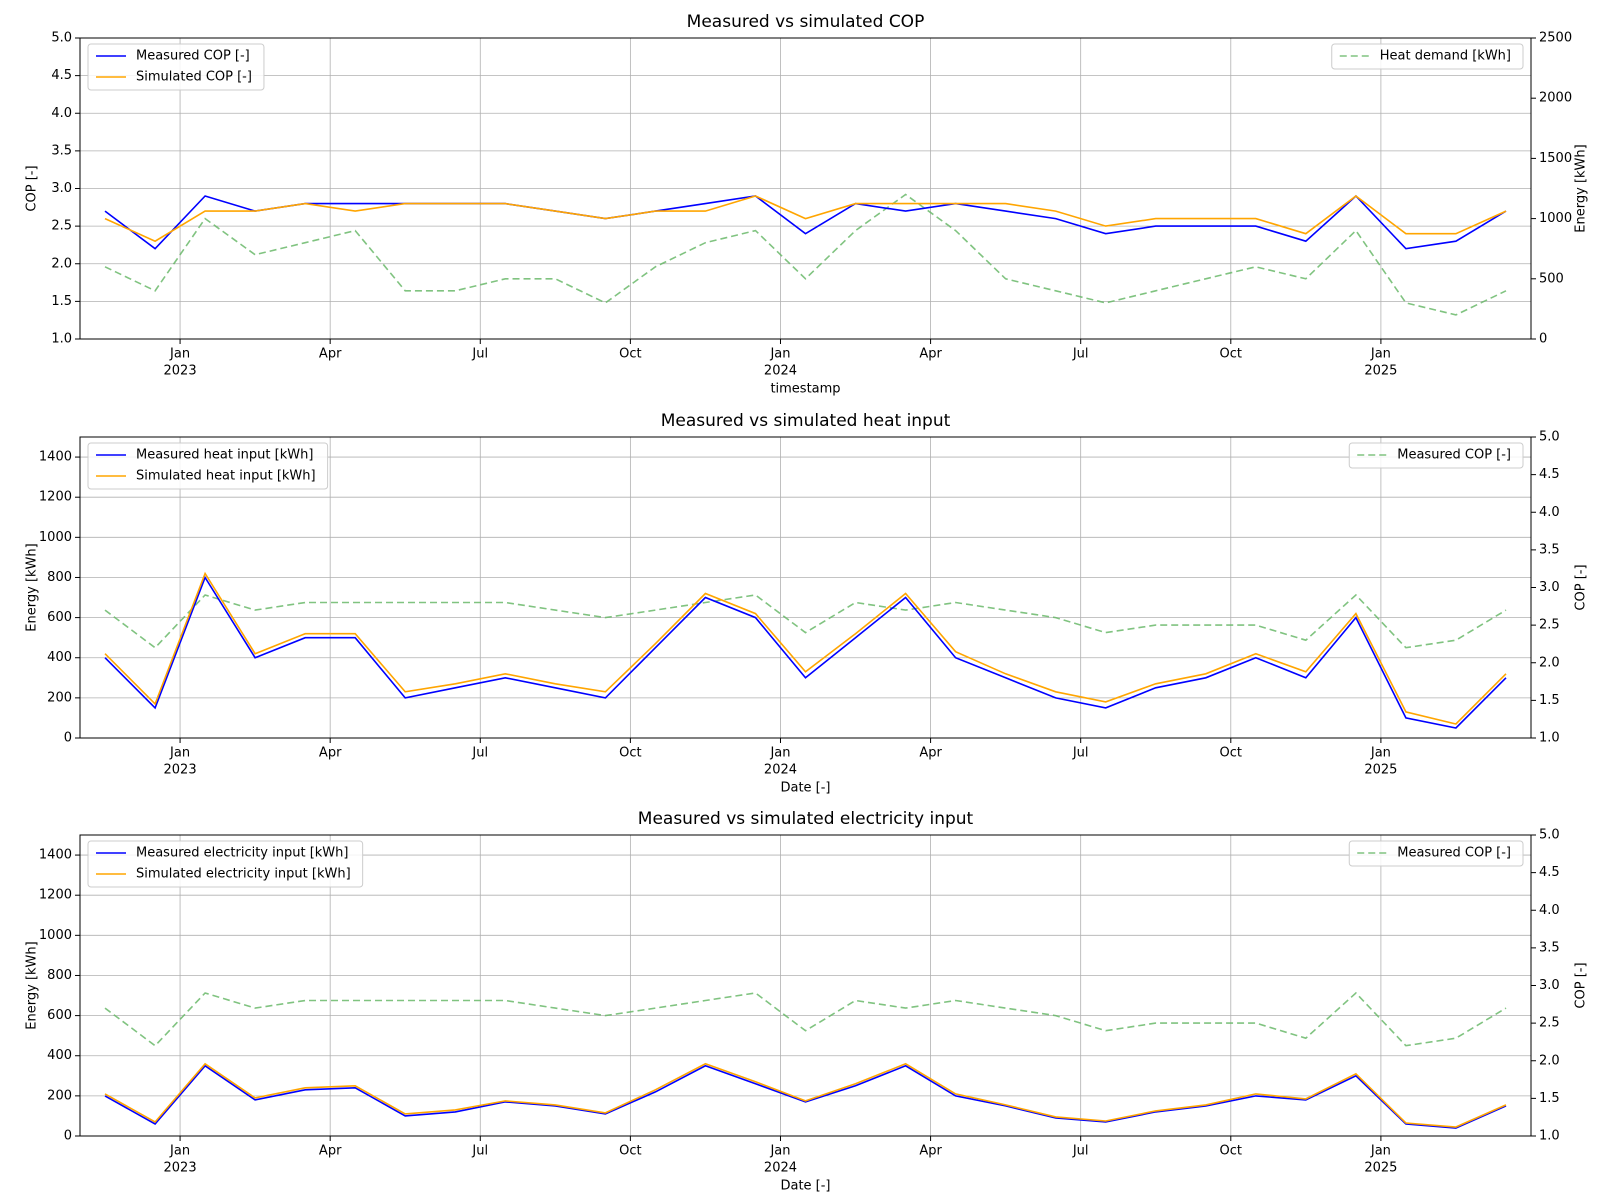  I want to click on y-tick-label: 400, so click(59, 1055).